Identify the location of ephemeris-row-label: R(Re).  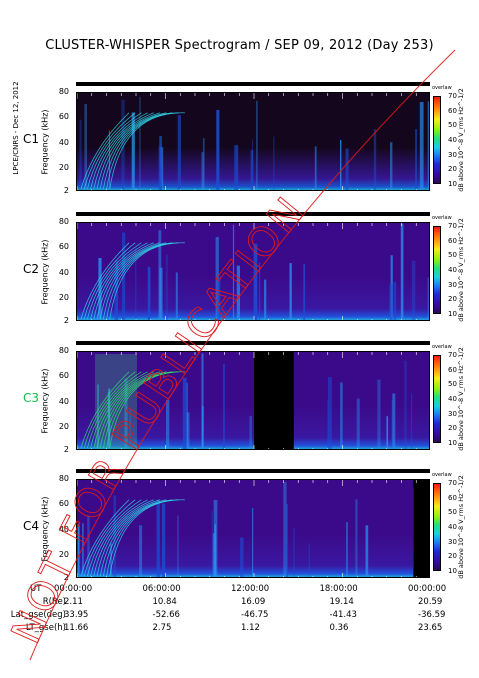
(54, 602).